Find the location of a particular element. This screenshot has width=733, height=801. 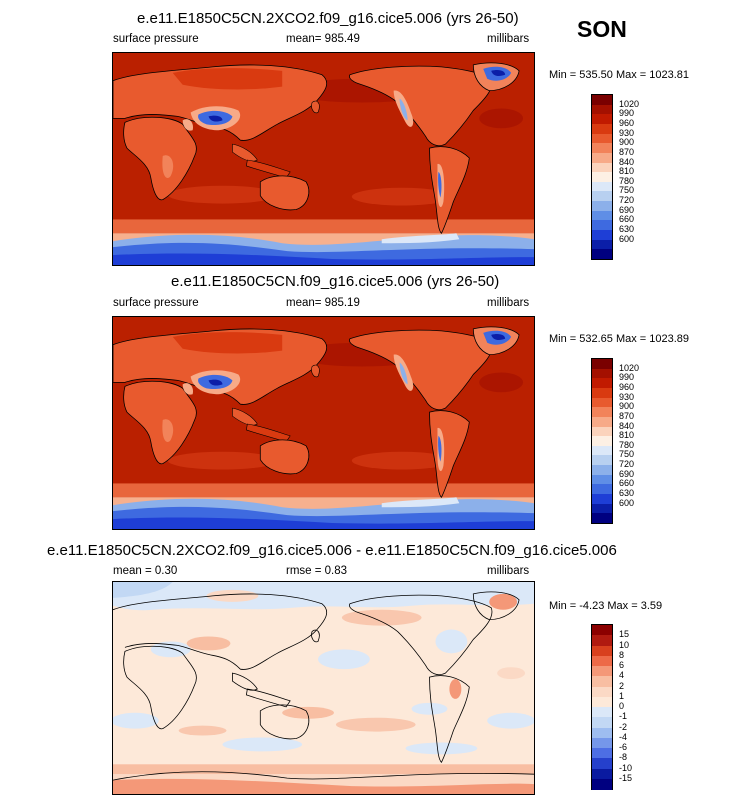

panel3-units-label: millibars is located at coordinates (508, 571).